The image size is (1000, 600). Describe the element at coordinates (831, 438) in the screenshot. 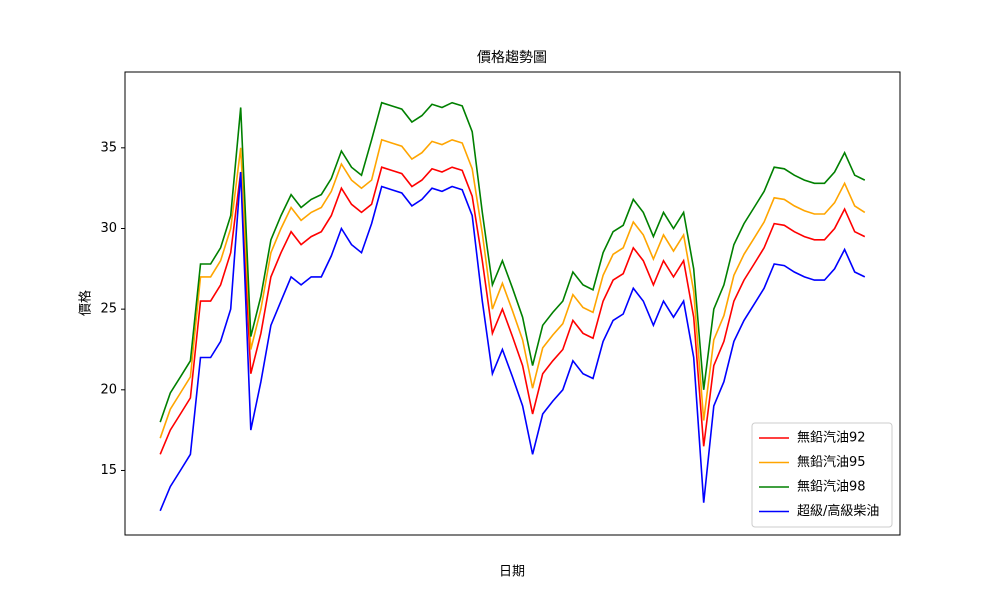

I see `legend-label: 無鉛汽油92` at that location.